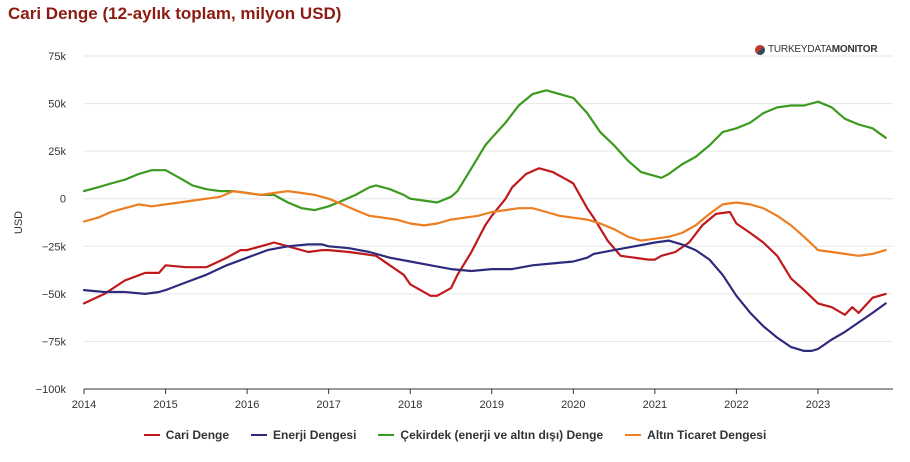 This screenshot has width=910, height=462. Describe the element at coordinates (51, 223) in the screenshot. I see `y-axis: 75k 50k 25k 0 −25k −50k −75k −100k` at that location.